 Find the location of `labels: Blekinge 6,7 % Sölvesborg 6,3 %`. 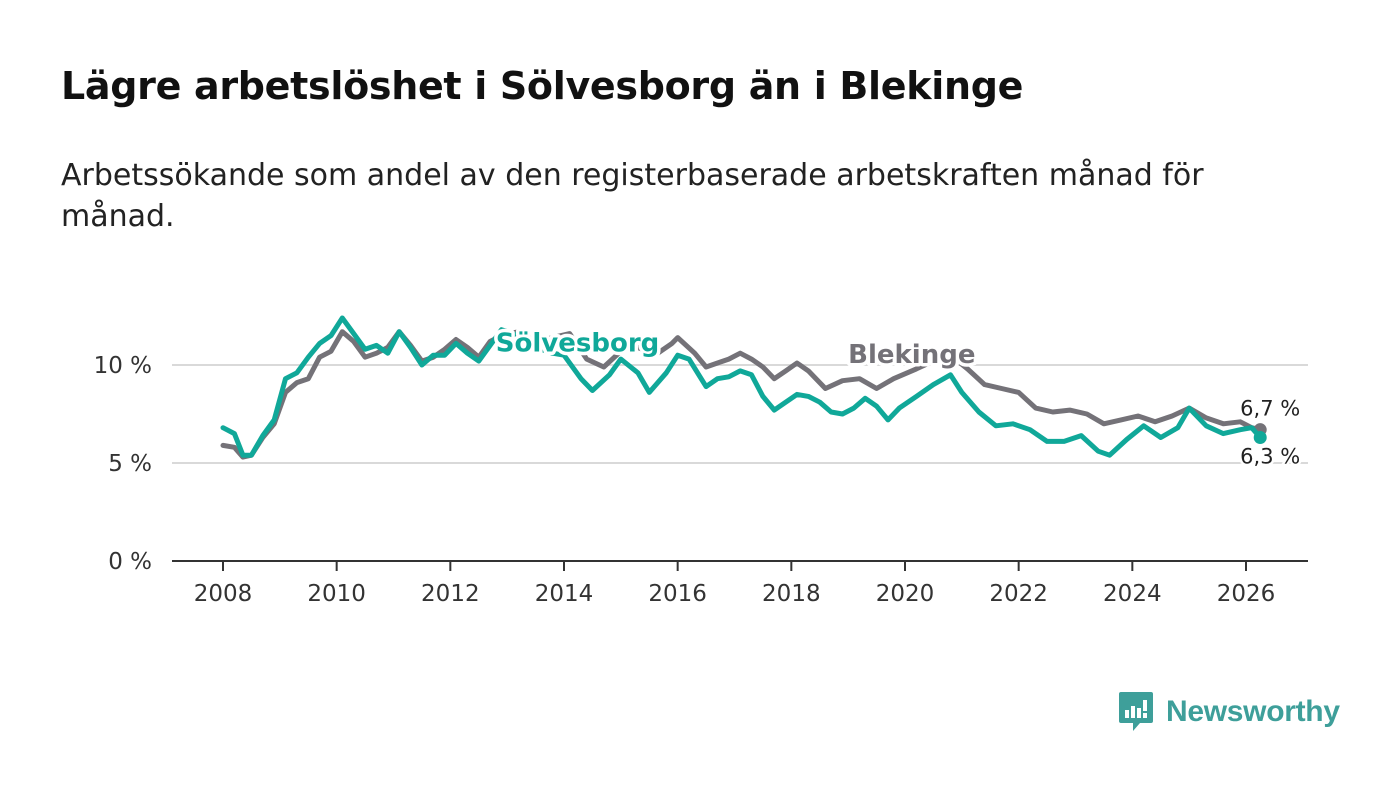

labels: Blekinge 6,7 % Sölvesborg 6,3 % is located at coordinates (897, 398).